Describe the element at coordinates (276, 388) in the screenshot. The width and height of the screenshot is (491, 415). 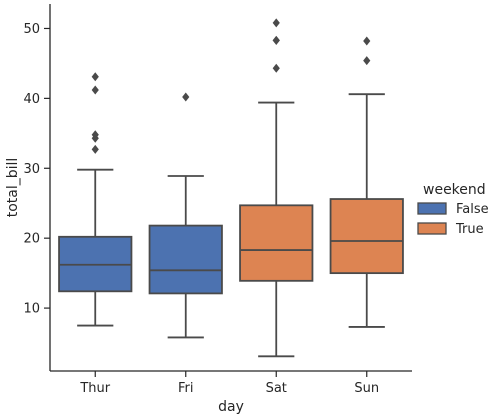
I see `x-tick-label-sat: Sat` at that location.